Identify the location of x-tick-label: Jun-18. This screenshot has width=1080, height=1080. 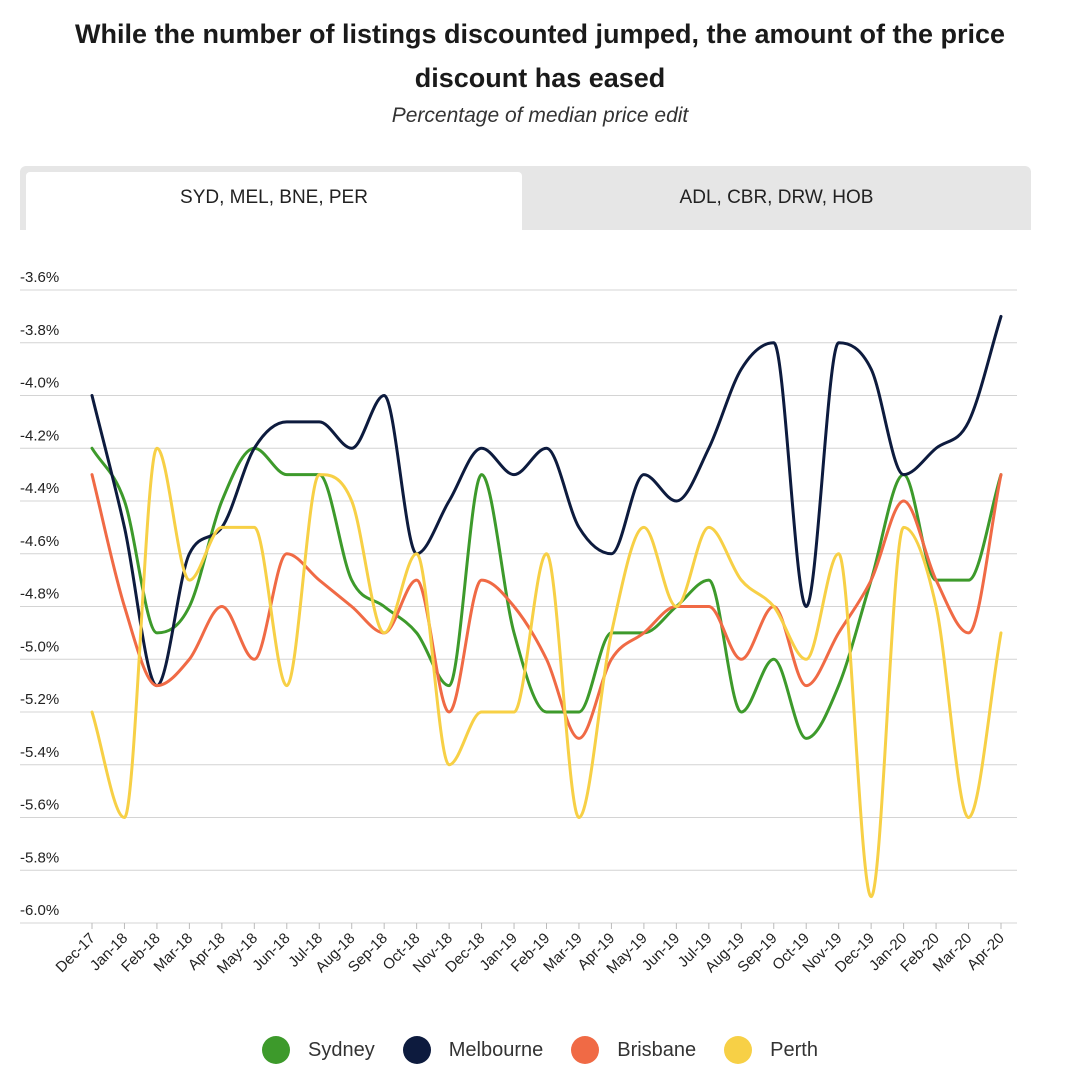
(271, 952).